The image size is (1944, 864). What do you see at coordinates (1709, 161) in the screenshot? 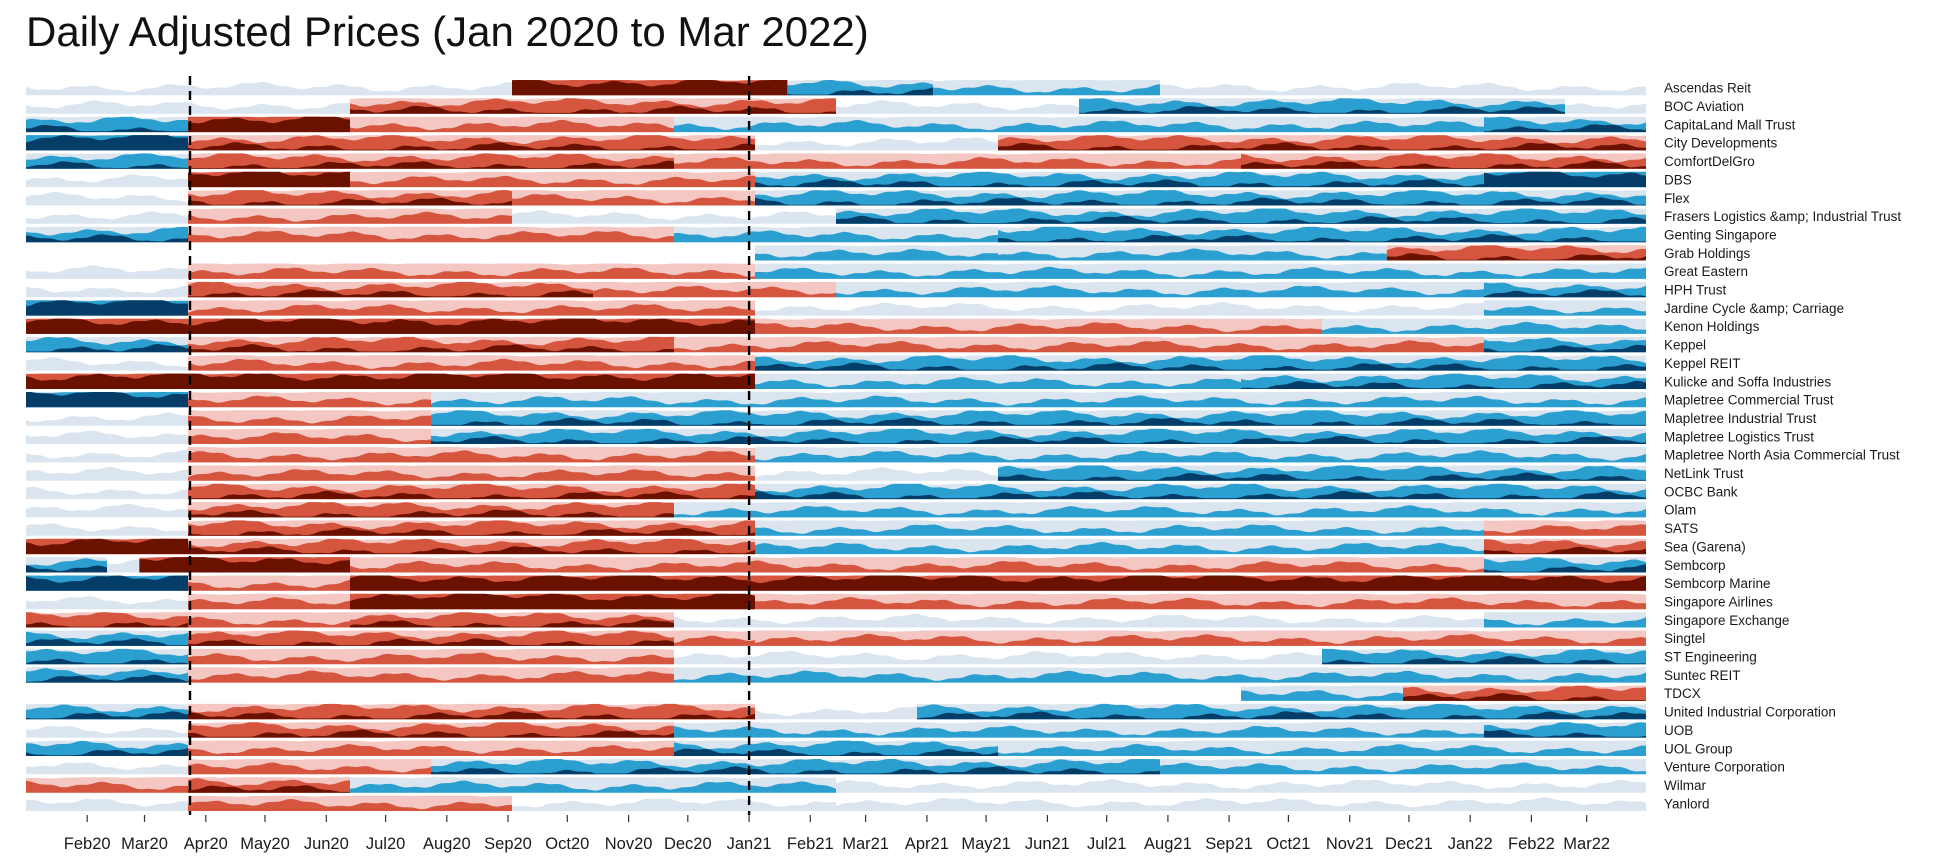
I see `series-label: ComfortDelGro` at bounding box center [1709, 161].